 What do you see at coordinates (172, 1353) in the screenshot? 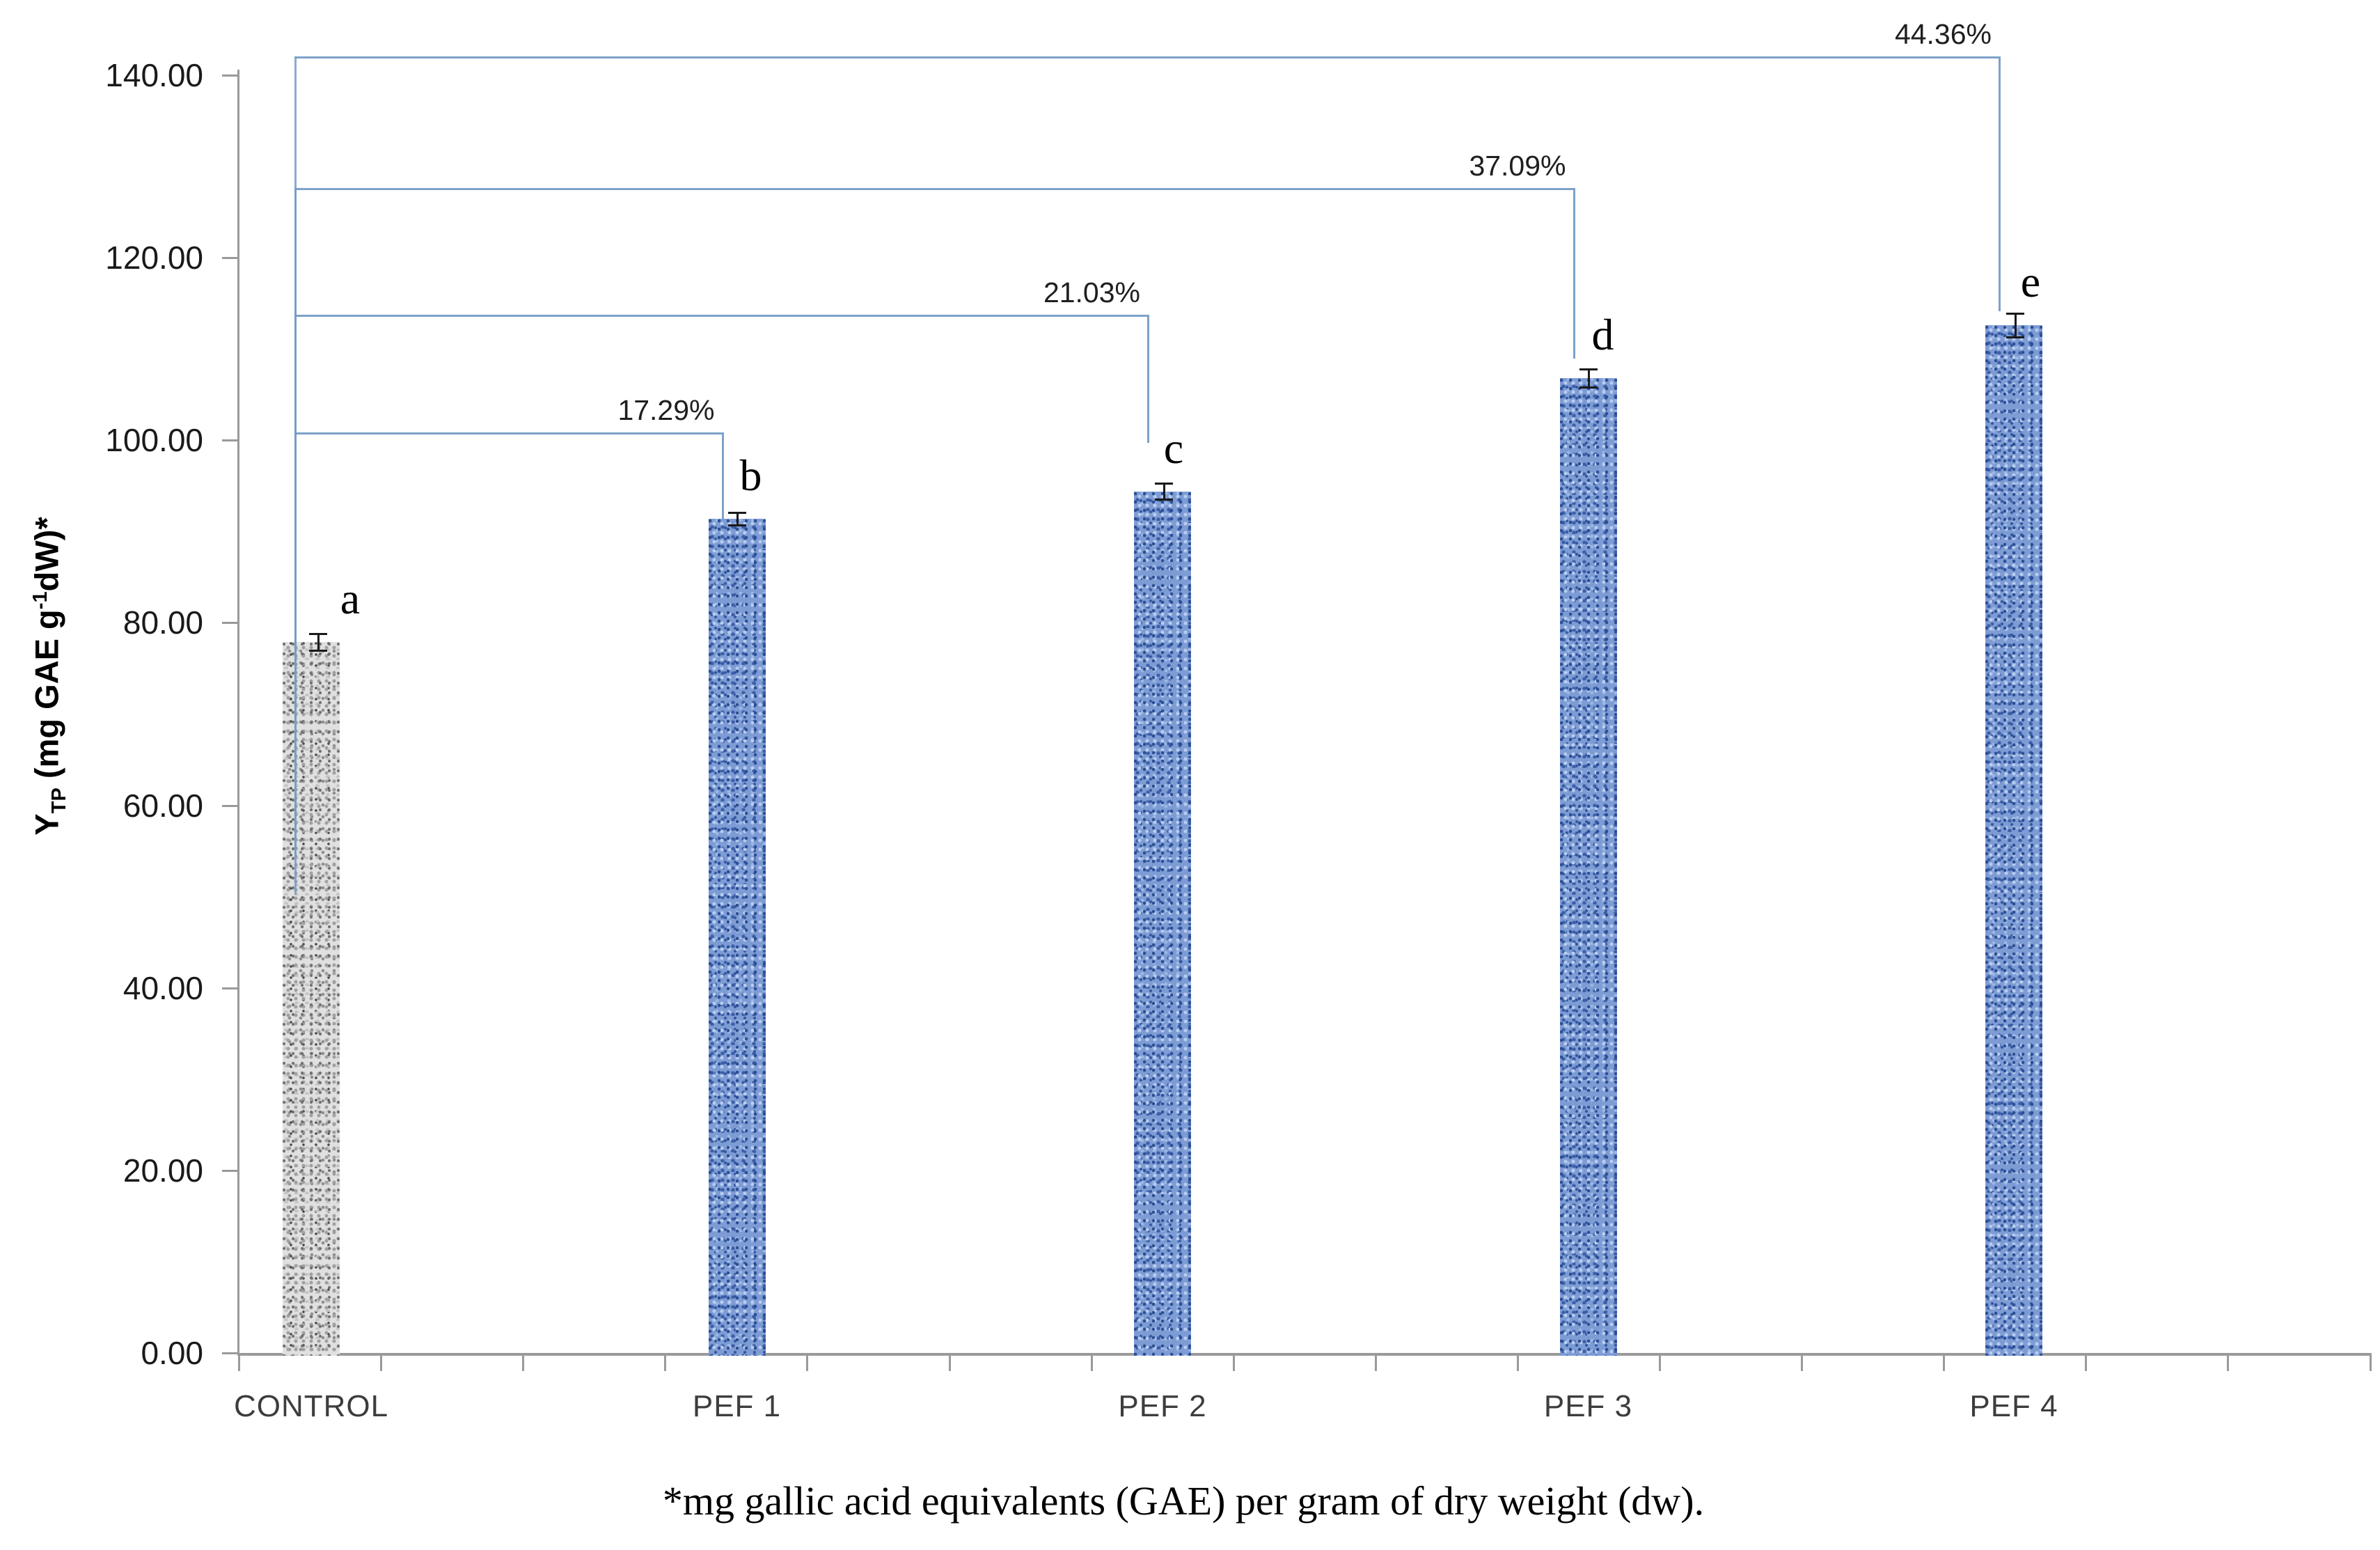
I see `y-tick-label: 0.00` at bounding box center [172, 1353].